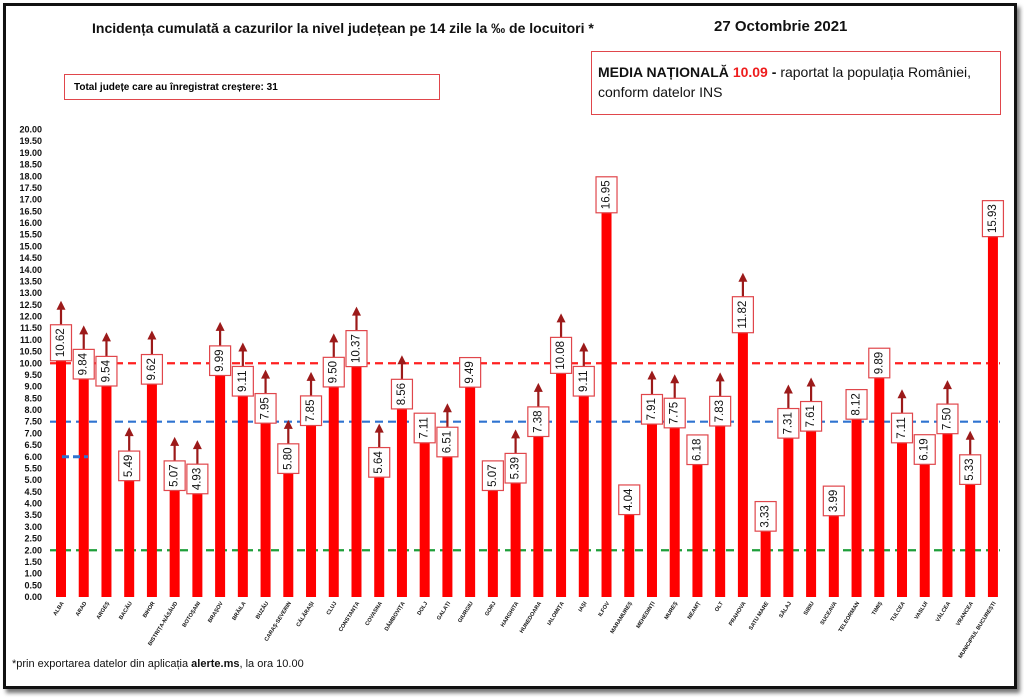 This screenshot has height=698, width=1024. I want to click on category-label: TELEORMAN, so click(850, 617).